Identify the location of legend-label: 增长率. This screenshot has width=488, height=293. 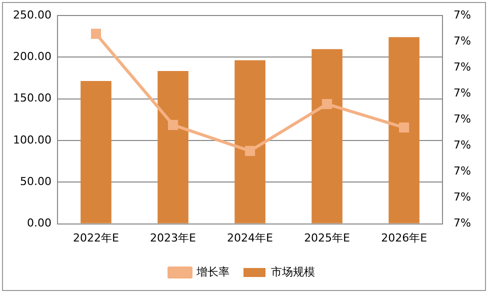
(213, 271).